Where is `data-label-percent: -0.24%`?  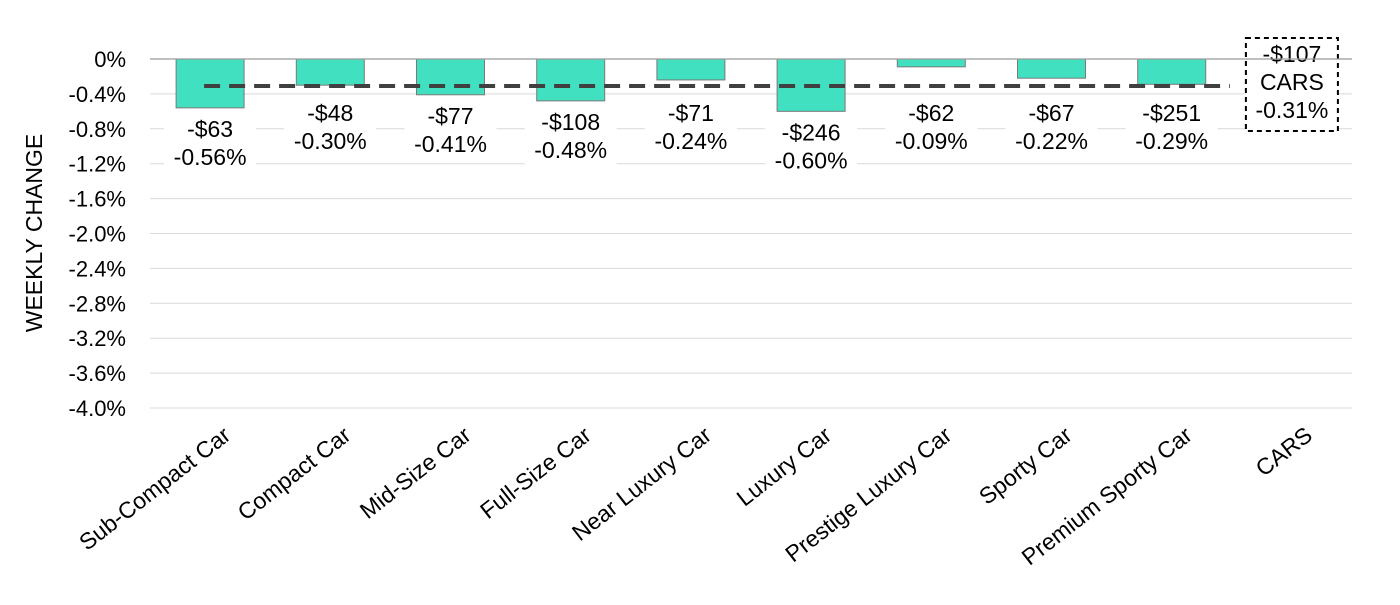
data-label-percent: -0.24% is located at coordinates (690, 141).